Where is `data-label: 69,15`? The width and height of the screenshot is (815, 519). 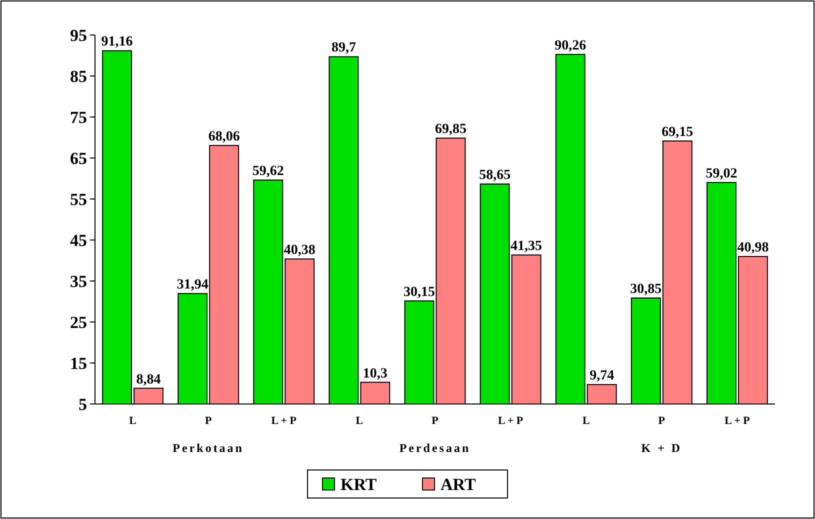 data-label: 69,15 is located at coordinates (678, 132).